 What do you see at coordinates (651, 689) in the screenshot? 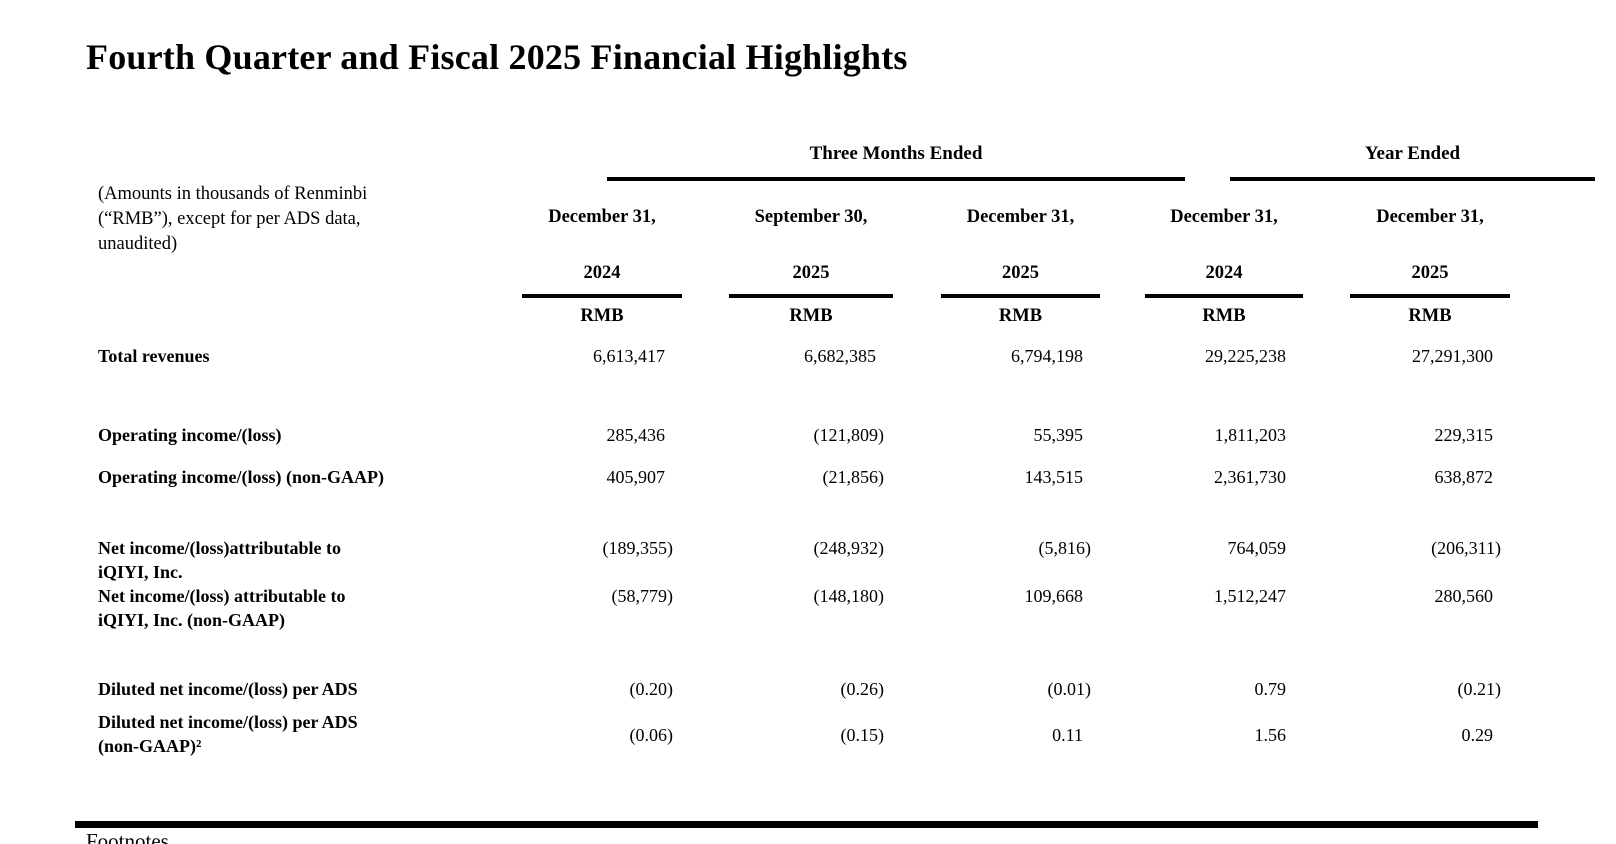
I see `cell-value: (0.20)` at bounding box center [651, 689].